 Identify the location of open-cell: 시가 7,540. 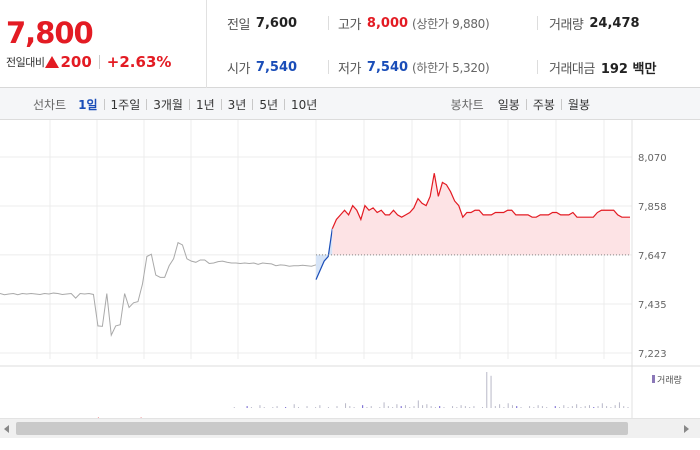
(262, 67).